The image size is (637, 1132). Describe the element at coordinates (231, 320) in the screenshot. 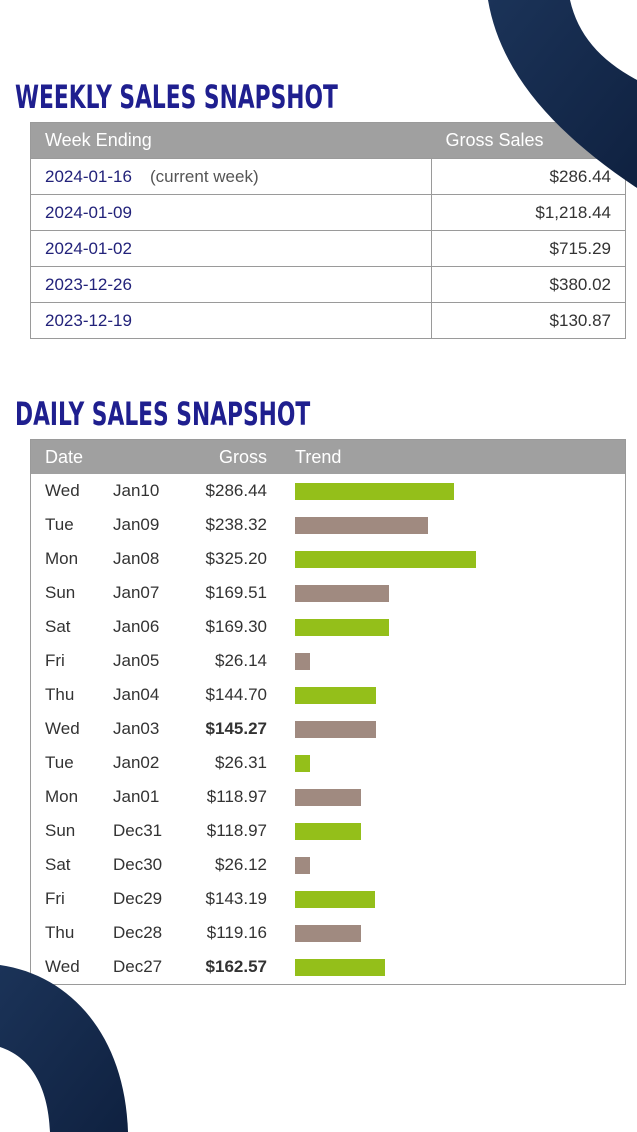

I see `week-ending-link: 2023-12-19` at that location.